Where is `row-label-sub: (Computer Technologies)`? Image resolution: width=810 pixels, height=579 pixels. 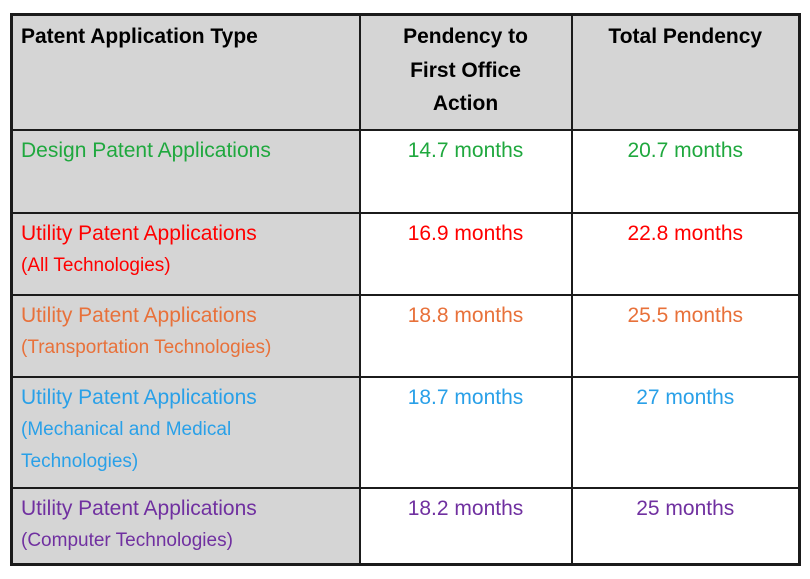 row-label-sub: (Computer Technologies) is located at coordinates (127, 541).